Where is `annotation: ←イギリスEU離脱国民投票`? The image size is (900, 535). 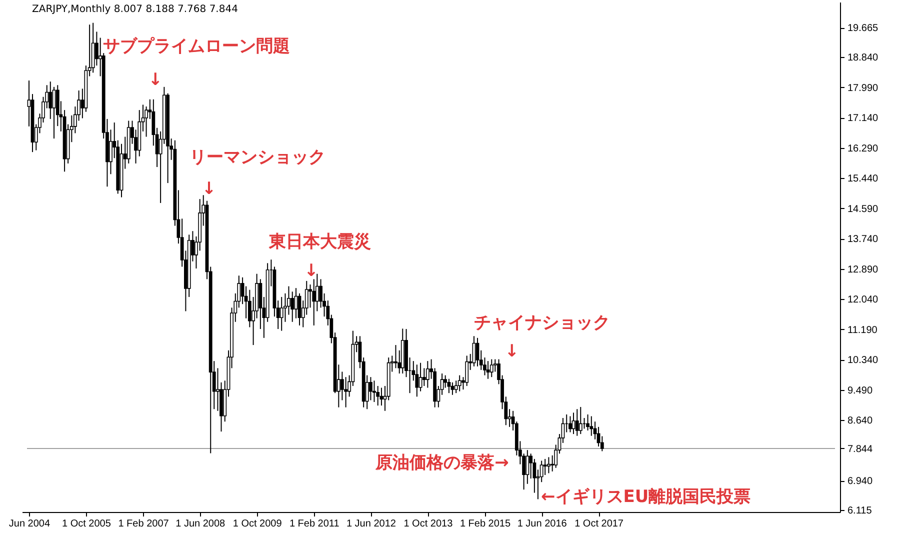 annotation: ←イギリスEU離脱国民投票 is located at coordinates (646, 497).